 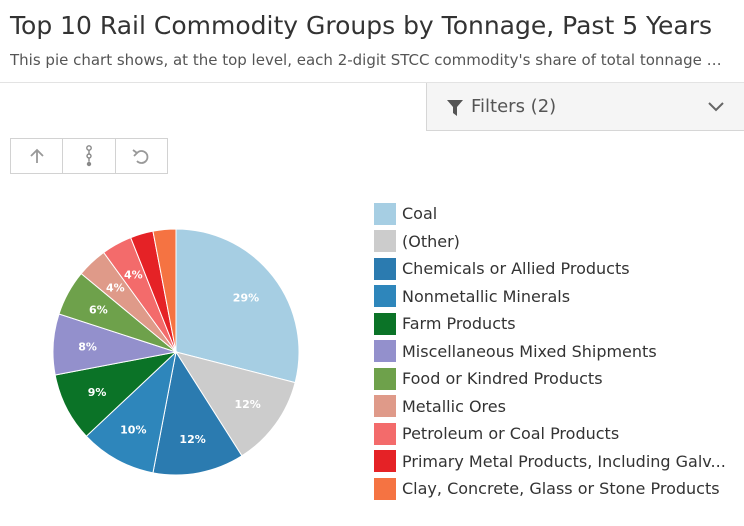 What do you see at coordinates (247, 404) in the screenshot?
I see `slice-label-other: 12%` at bounding box center [247, 404].